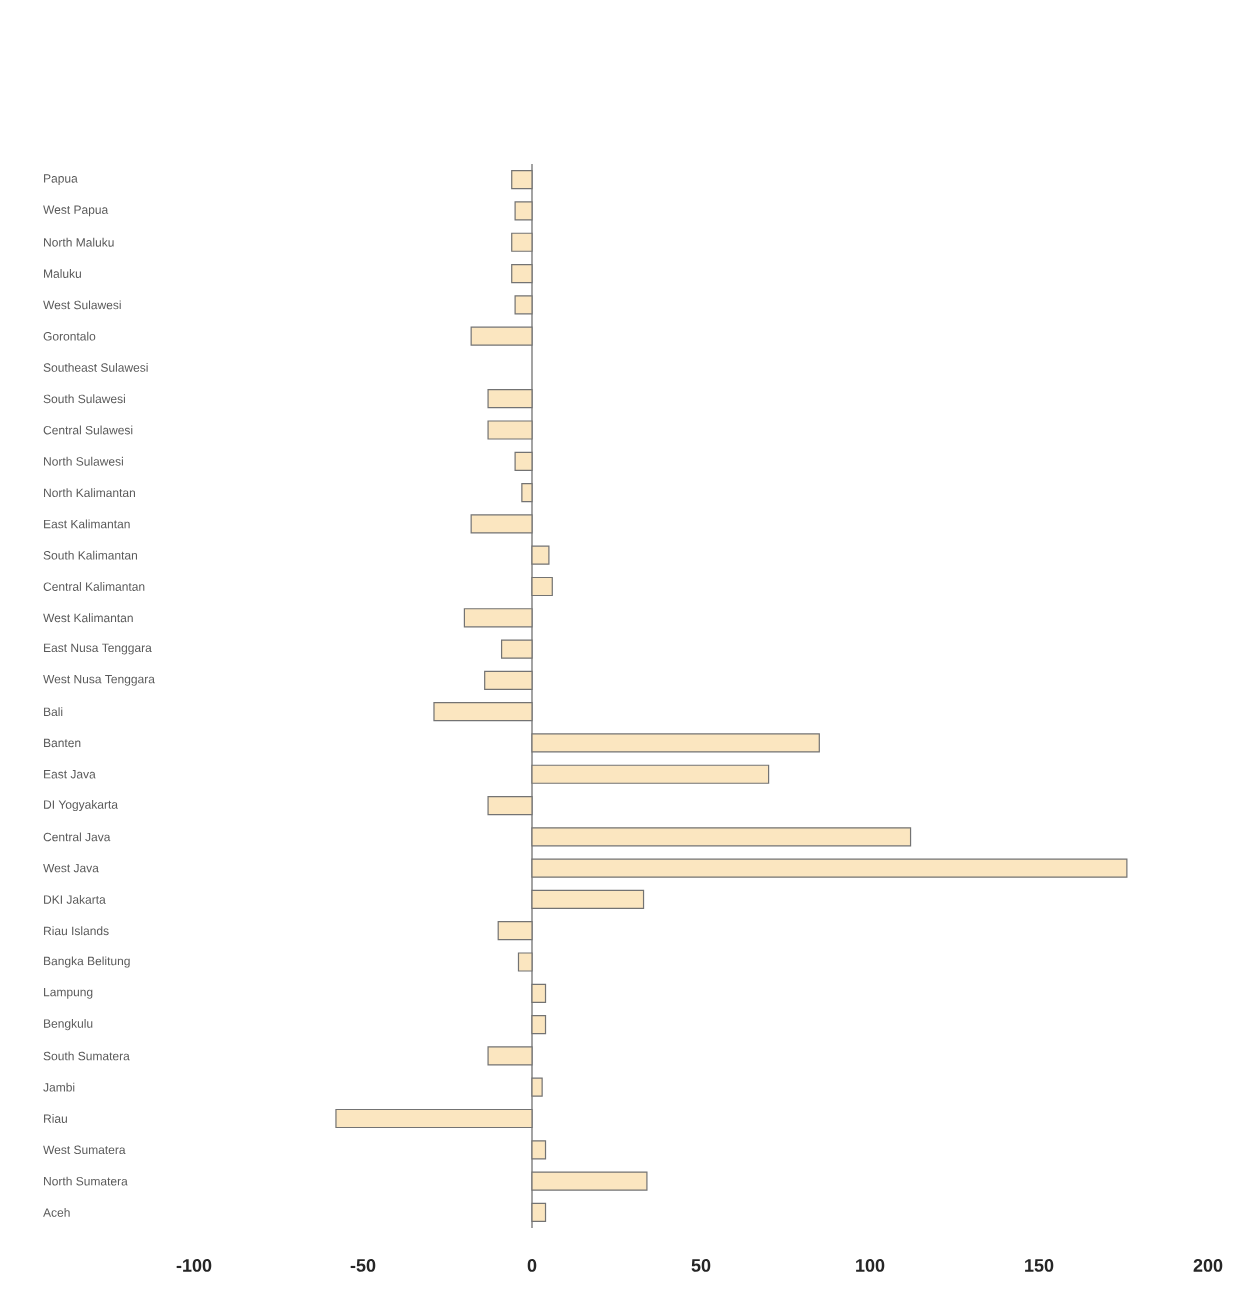 The height and width of the screenshot is (1296, 1248). What do you see at coordinates (194, 1265) in the screenshot?
I see `x-tick-label: -100` at bounding box center [194, 1265].